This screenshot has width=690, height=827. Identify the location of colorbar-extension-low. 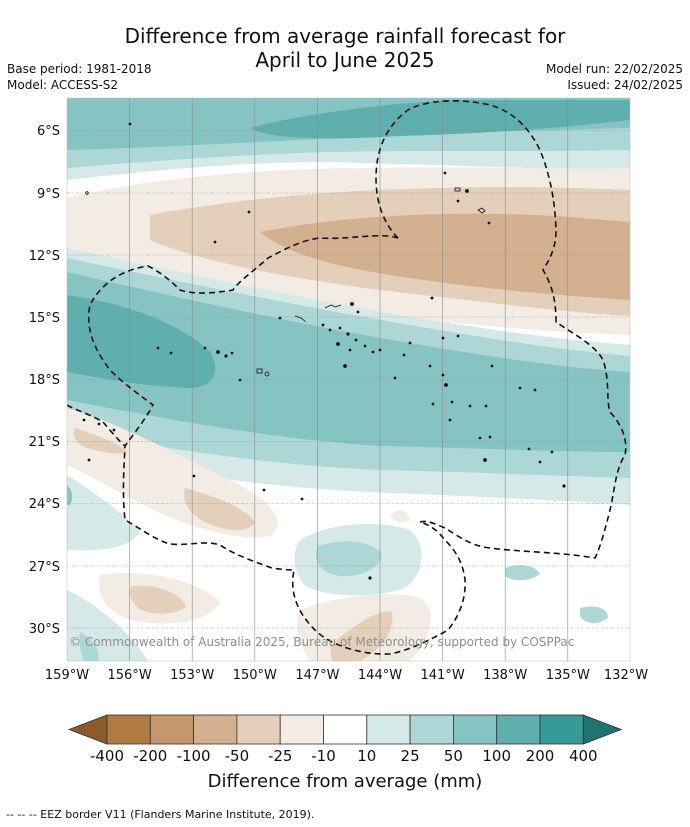
(87, 729).